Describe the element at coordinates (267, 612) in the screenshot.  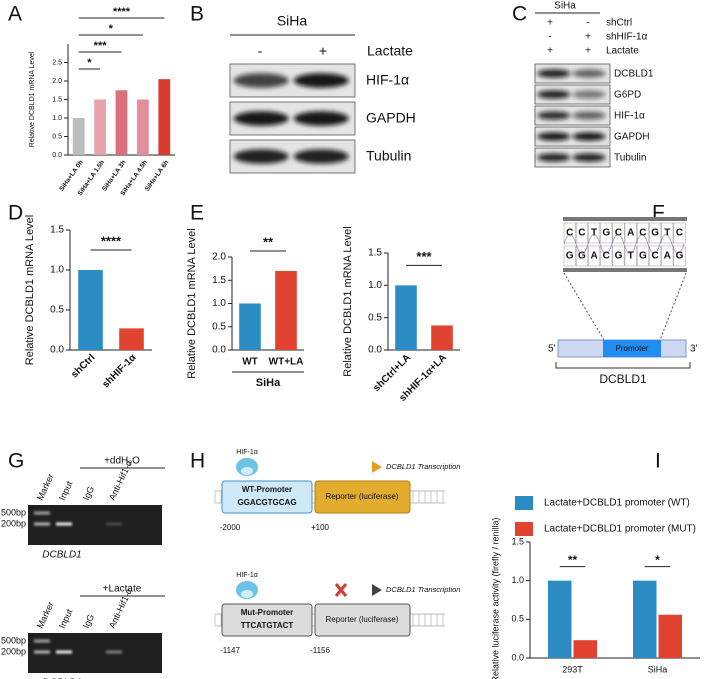
I see `promoter-label: Mut-Promoter` at that location.